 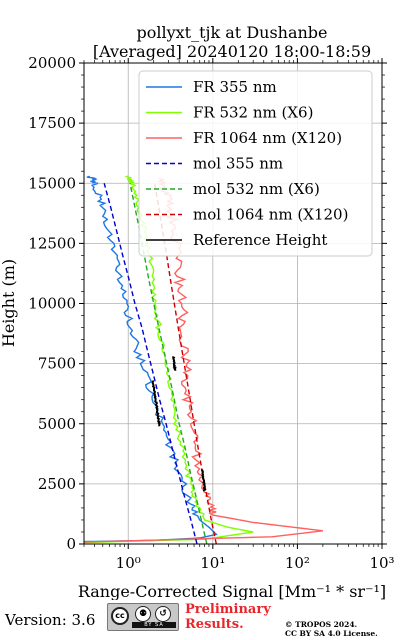 I want to click on preliminary-notice: Preliminary Results., so click(x=228, y=617).